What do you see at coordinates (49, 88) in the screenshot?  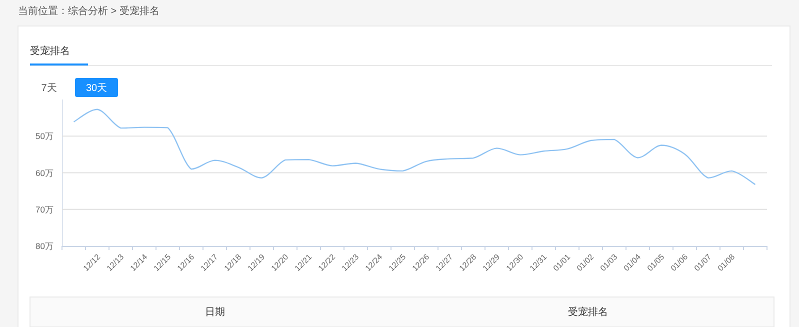 I see `text: 7天` at bounding box center [49, 88].